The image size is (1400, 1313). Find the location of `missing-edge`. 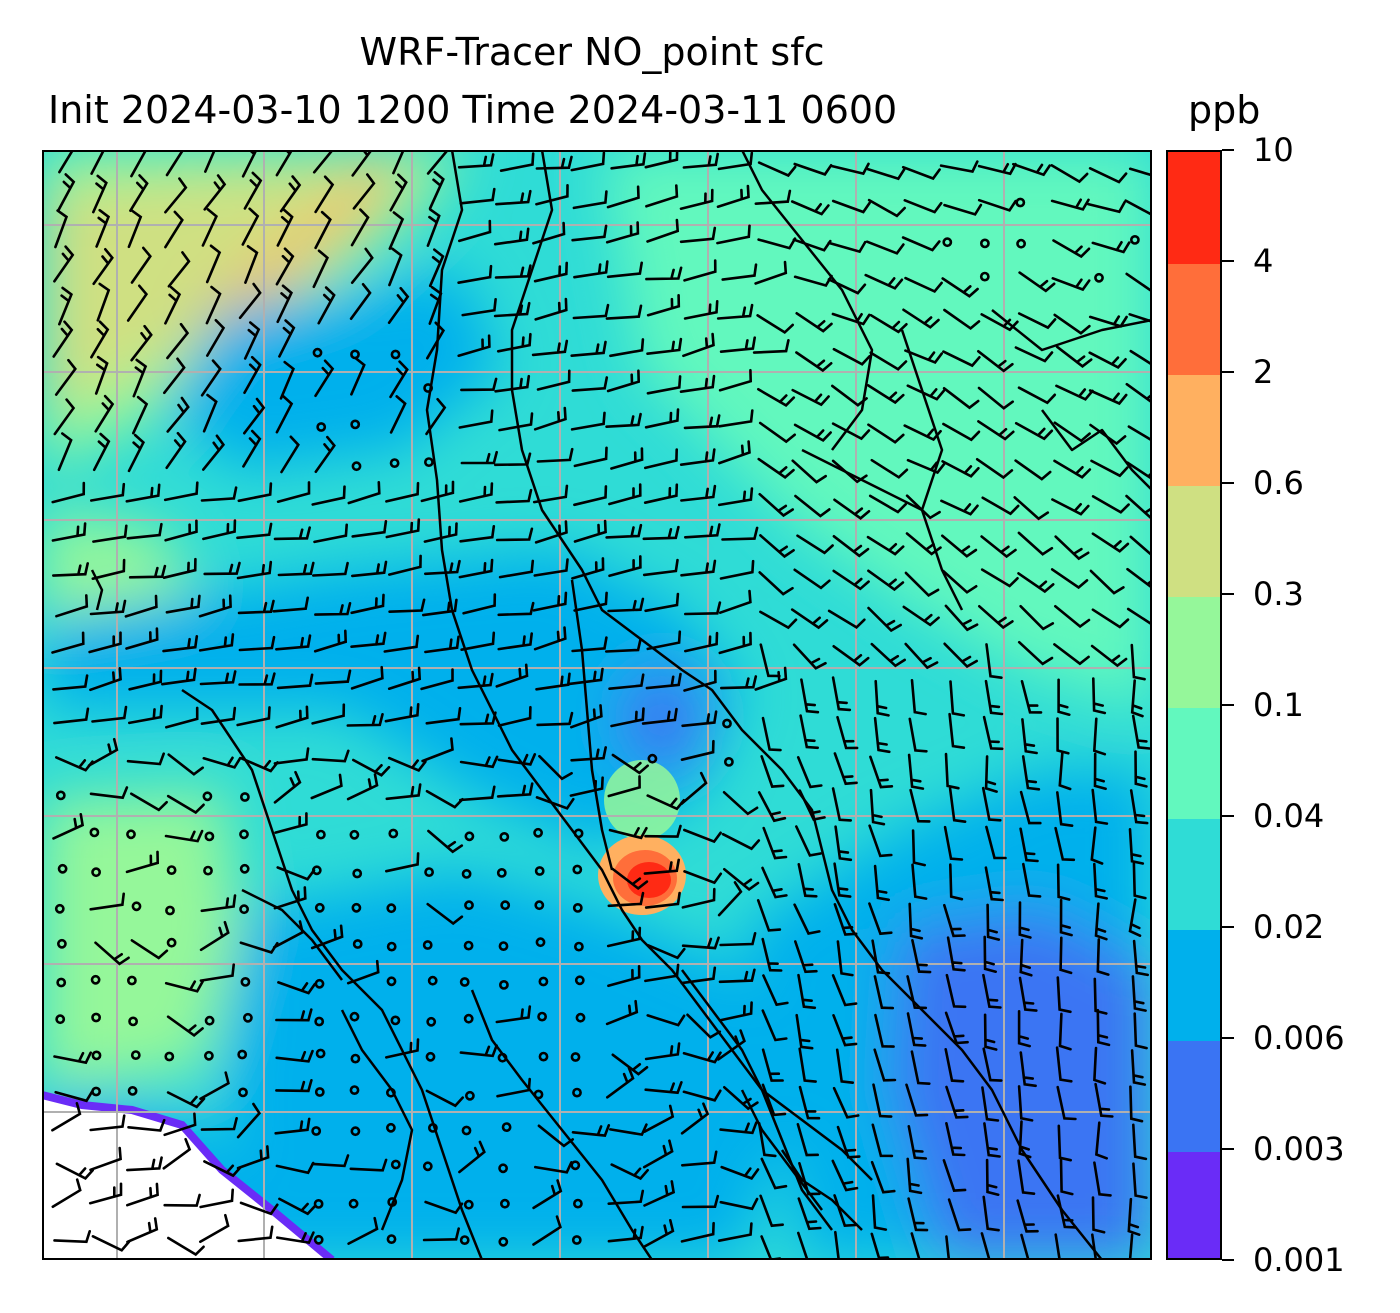

missing-edge is located at coordinates (188, 1175).